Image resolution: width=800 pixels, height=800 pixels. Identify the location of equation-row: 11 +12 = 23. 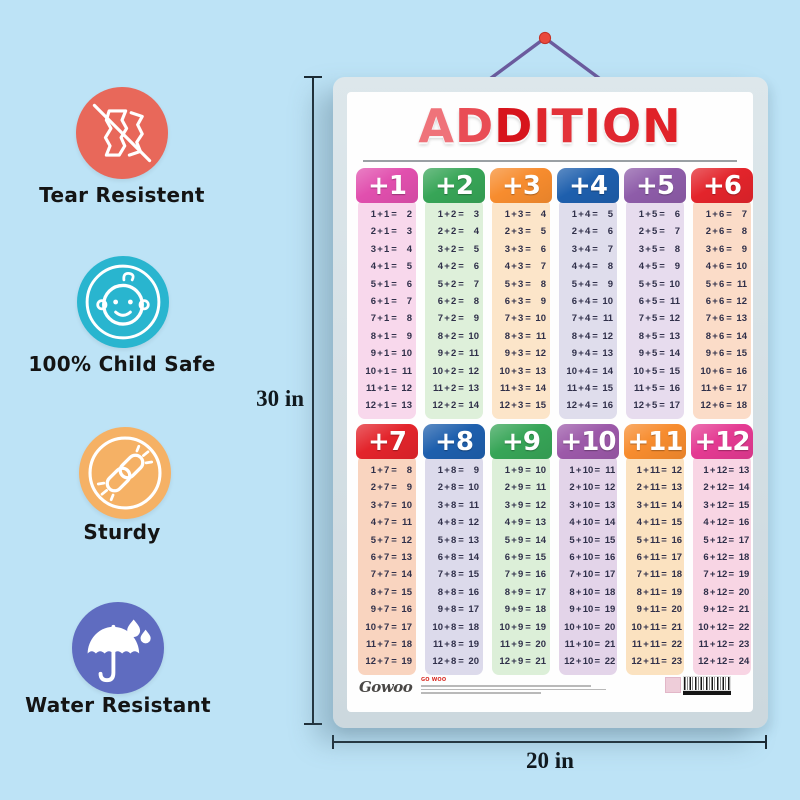
(724, 645).